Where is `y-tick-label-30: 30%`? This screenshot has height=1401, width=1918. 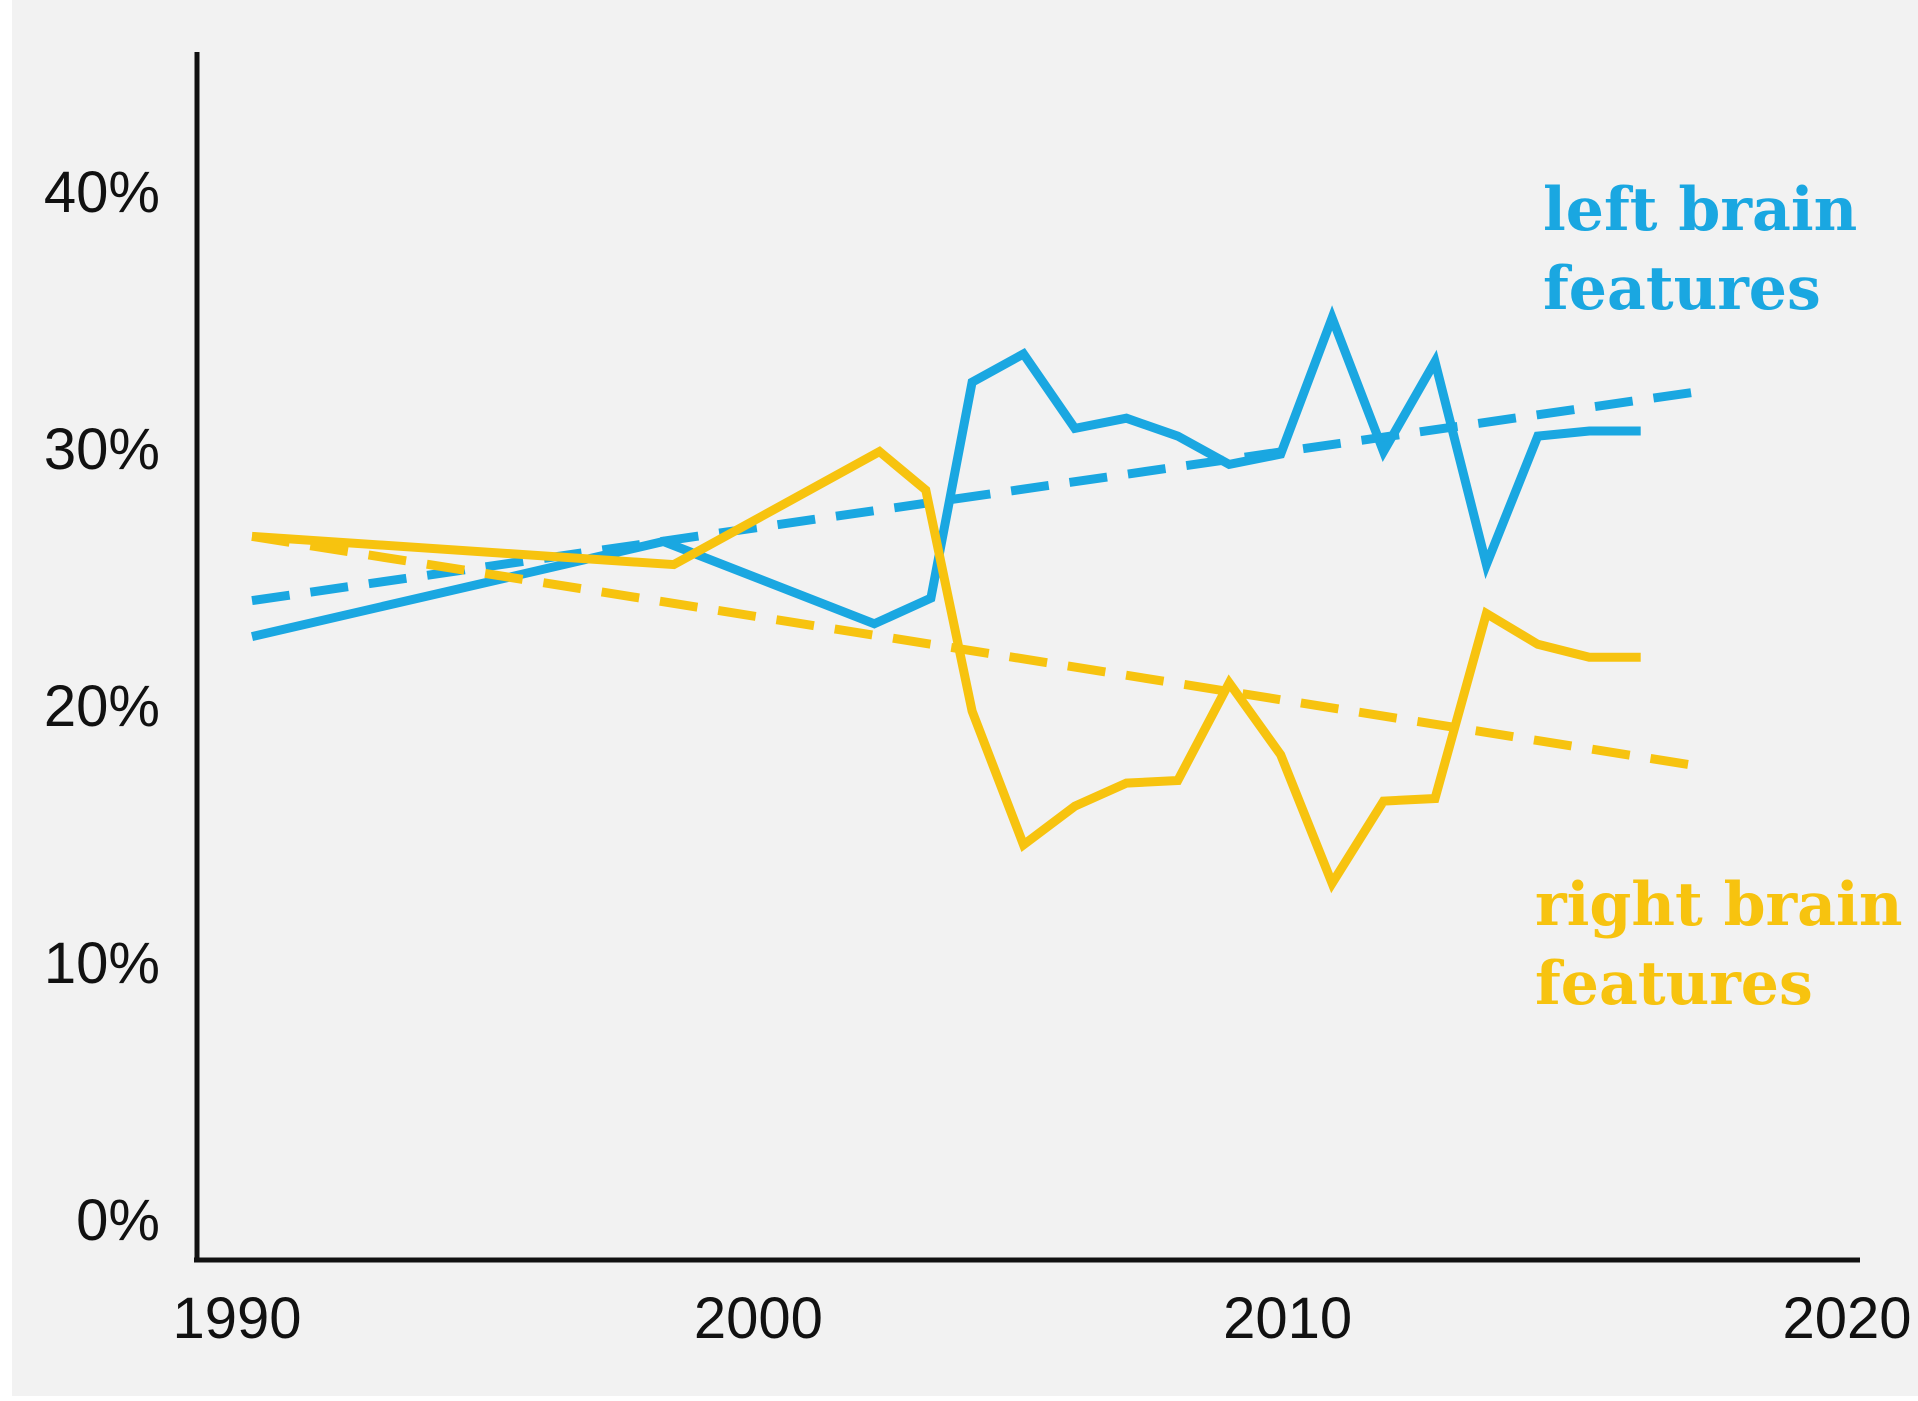 y-tick-label-30: 30% is located at coordinates (102, 449).